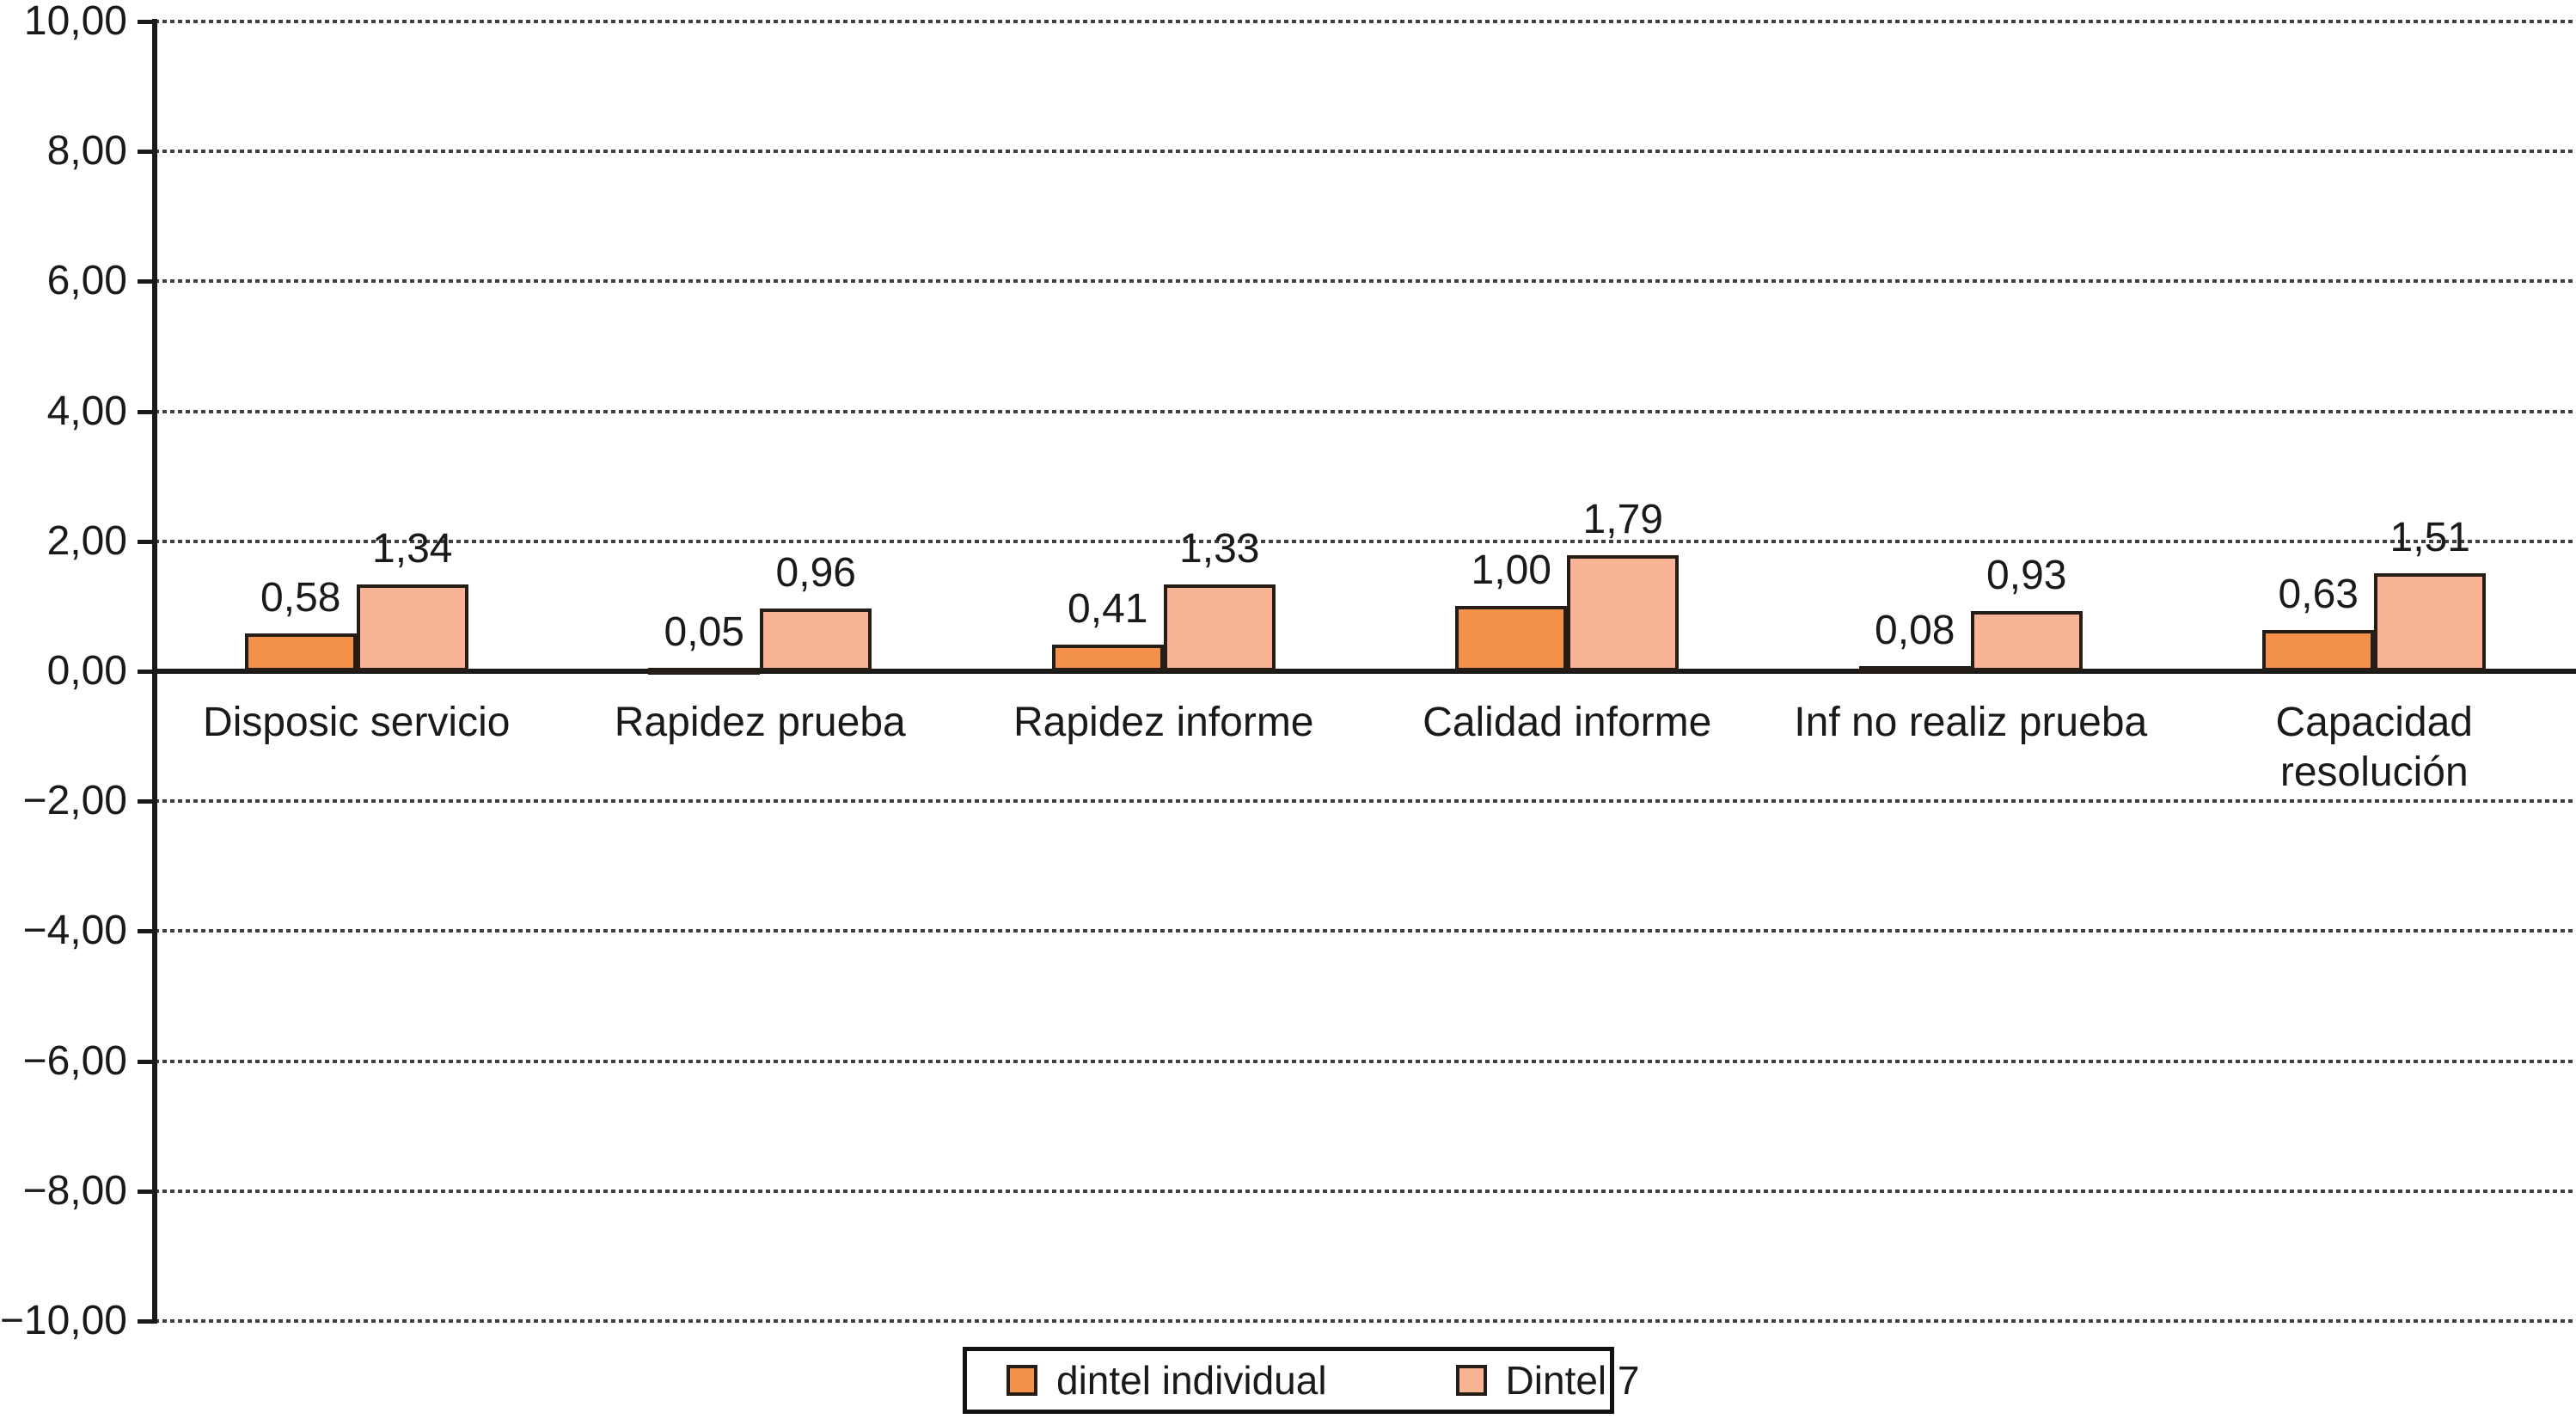 Image resolution: width=2576 pixels, height=1419 pixels. Describe the element at coordinates (1365, 671) in the screenshot. I see `x-axis-zero-line` at that location.